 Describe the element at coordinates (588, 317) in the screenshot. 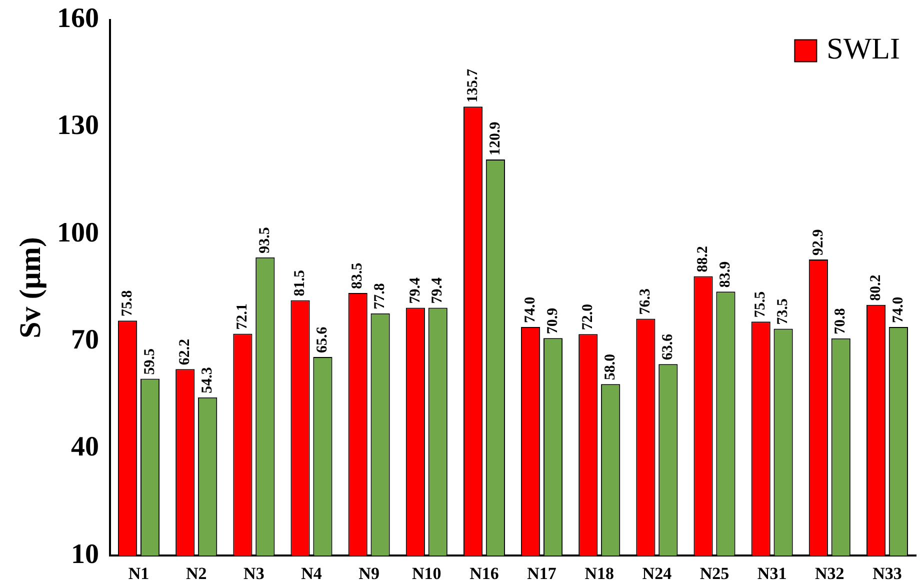

I see `data-label: 72.0` at that location.